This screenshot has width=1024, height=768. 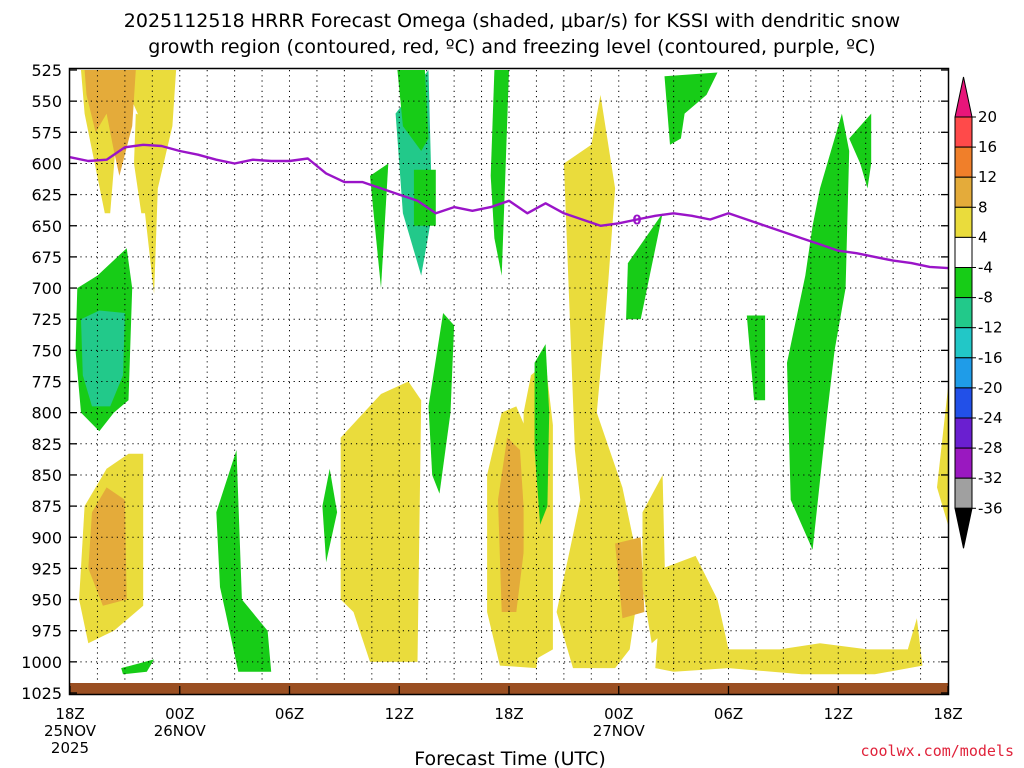 What do you see at coordinates (985, 298) in the screenshot?
I see `colorbar-label--8: -8` at bounding box center [985, 298].